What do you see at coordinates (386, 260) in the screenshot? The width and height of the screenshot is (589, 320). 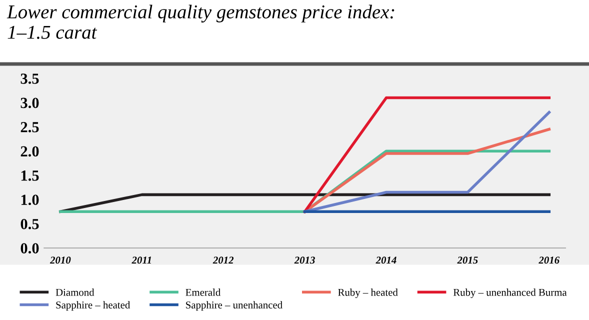 I see `x-tick-label: 2014` at bounding box center [386, 260].